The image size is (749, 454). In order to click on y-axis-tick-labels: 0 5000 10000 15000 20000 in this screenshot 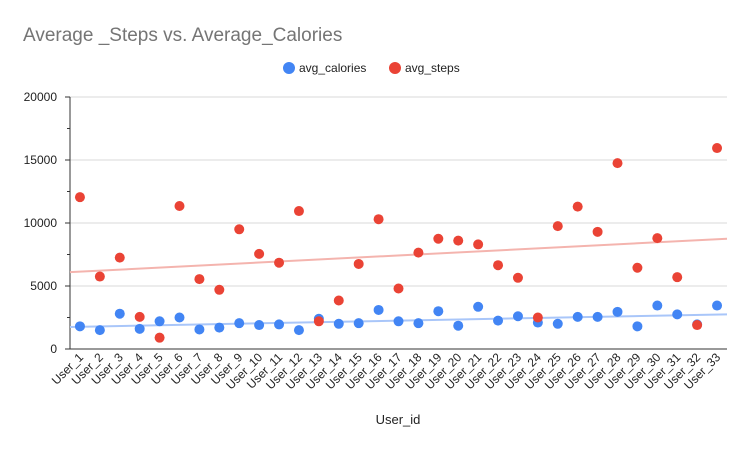, I will do `click(41, 223)`.